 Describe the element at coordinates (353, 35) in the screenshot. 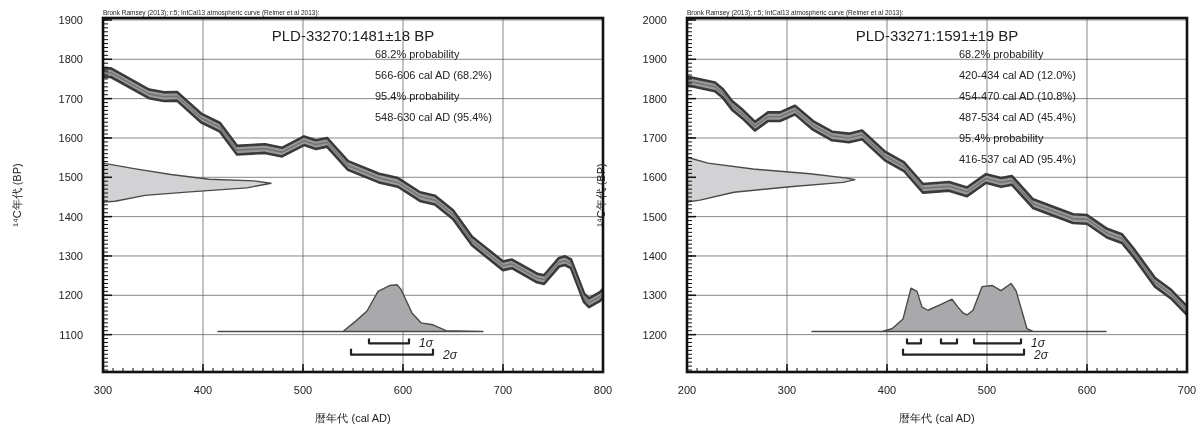

I see `text: PLD-33270:1481±18 BP` at that location.